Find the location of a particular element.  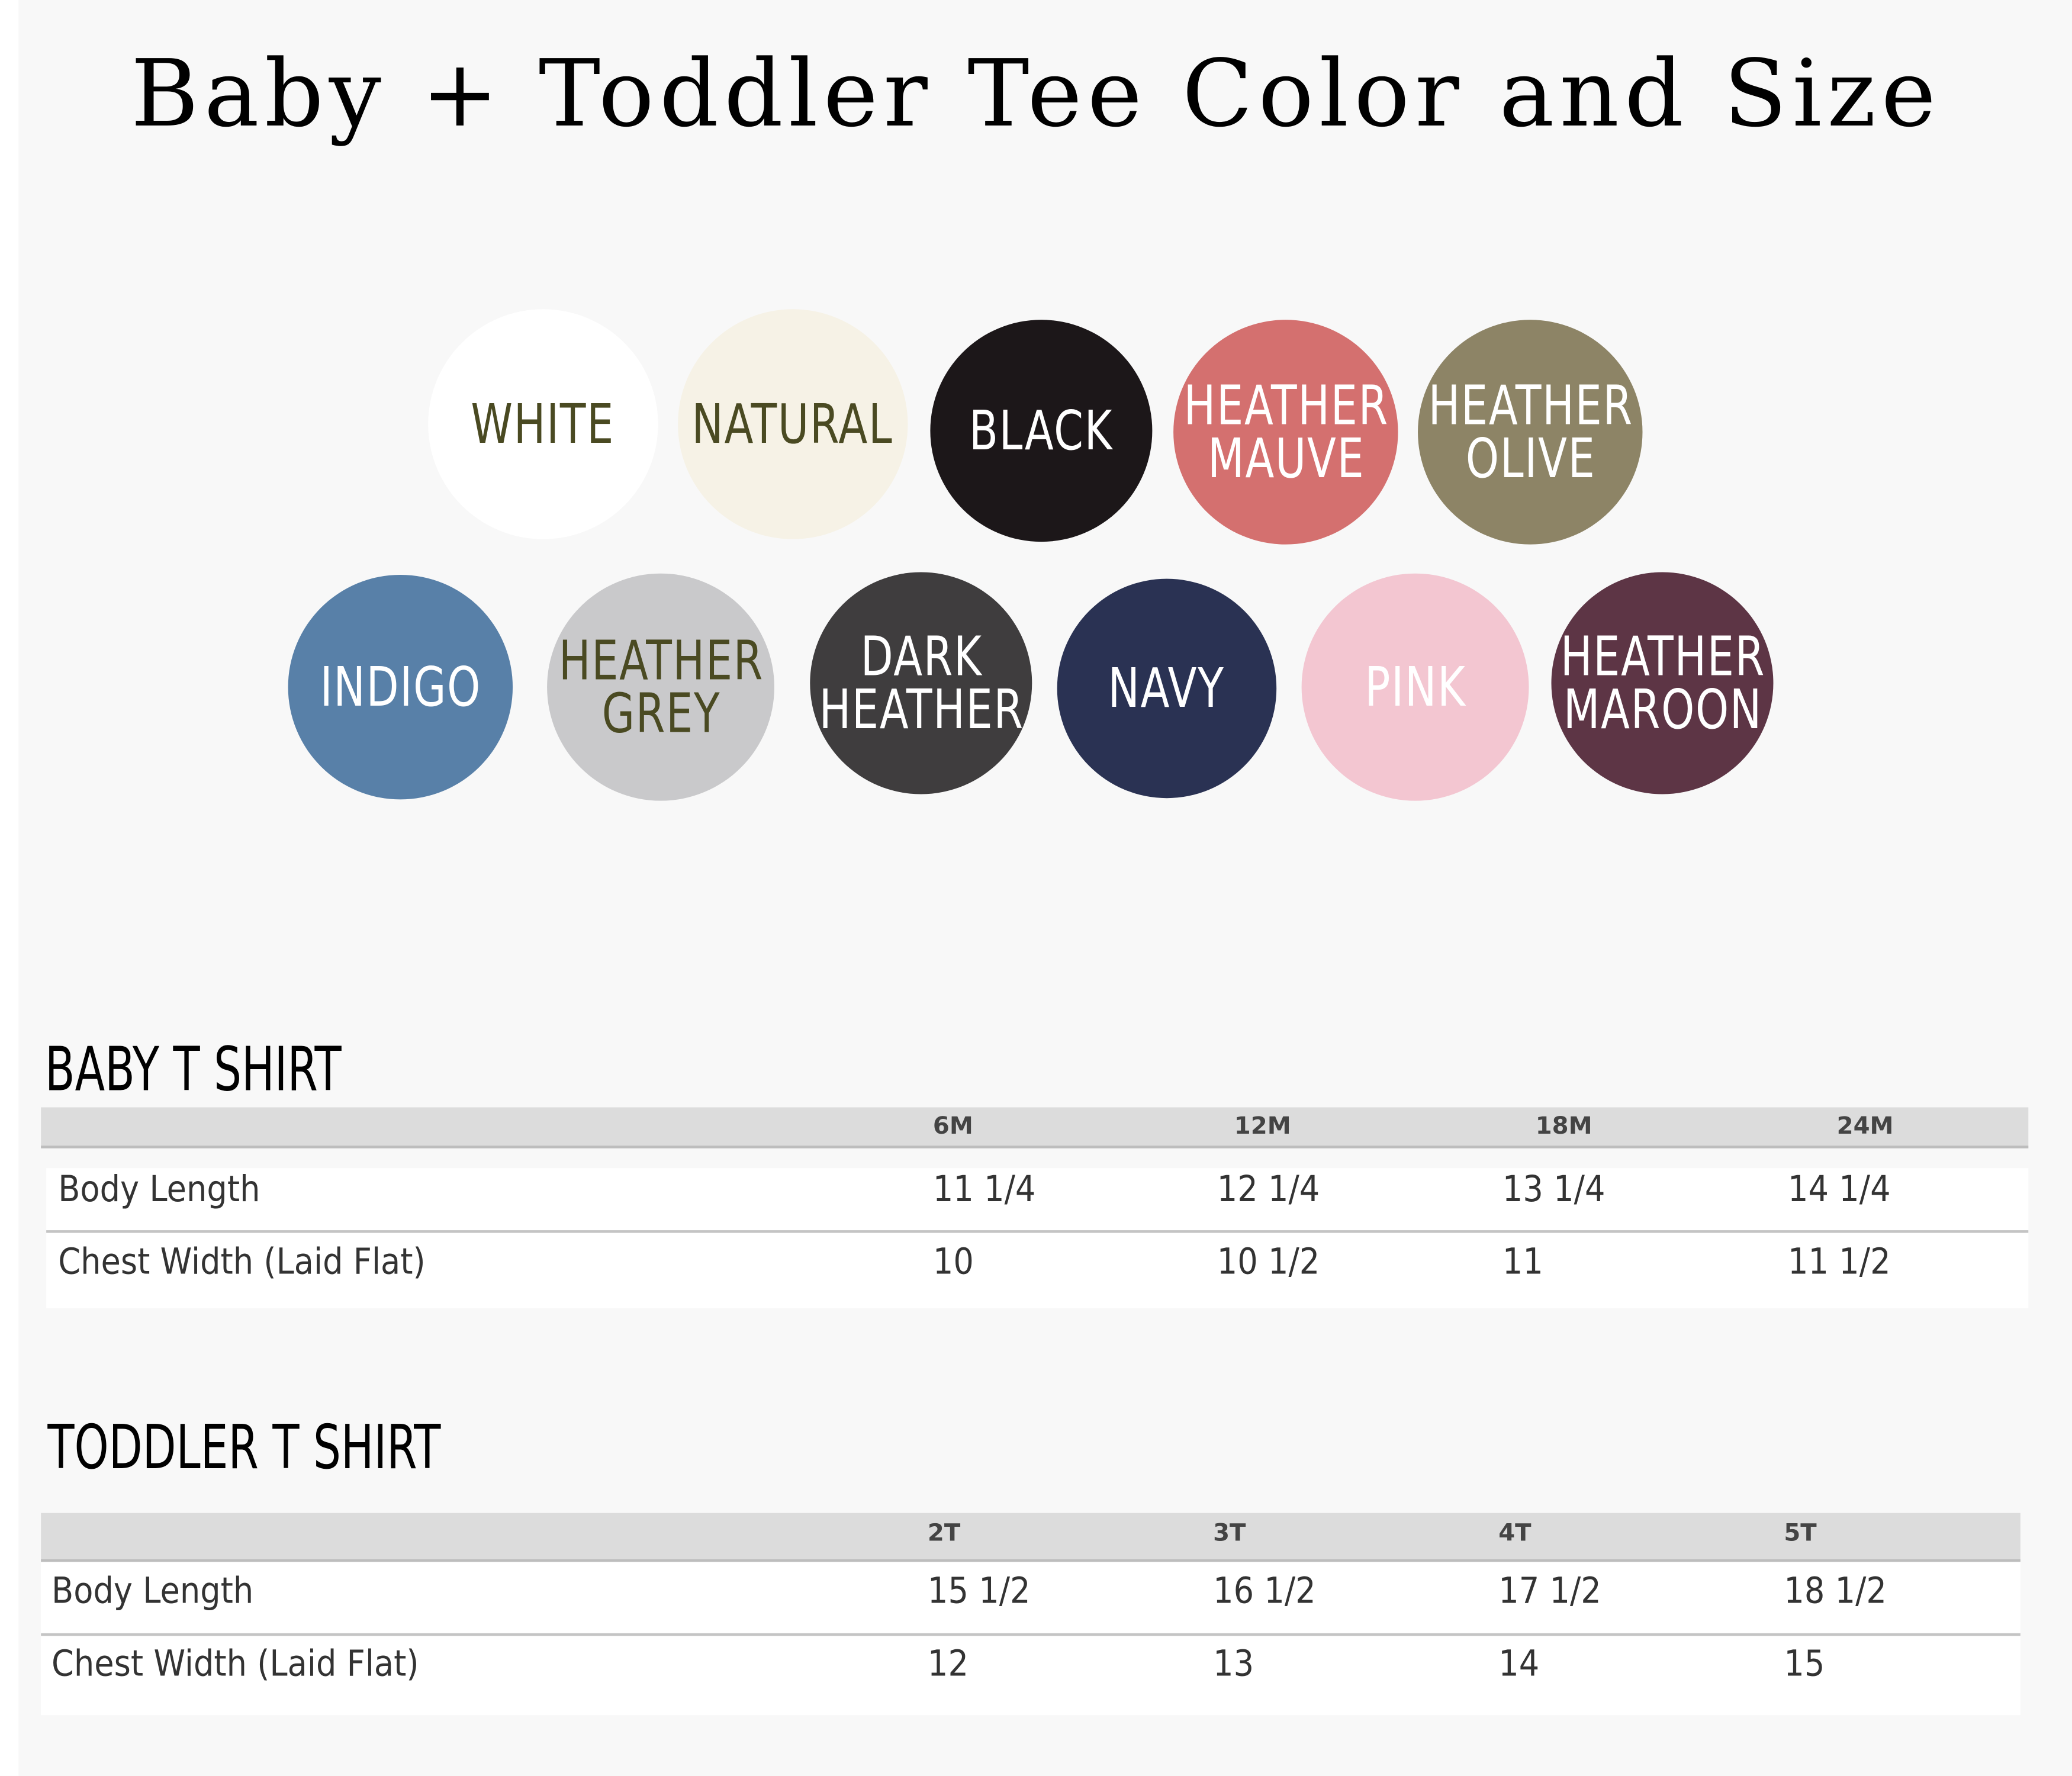

color-swatch-heather-grey: HEATHER GREY is located at coordinates (661, 687).